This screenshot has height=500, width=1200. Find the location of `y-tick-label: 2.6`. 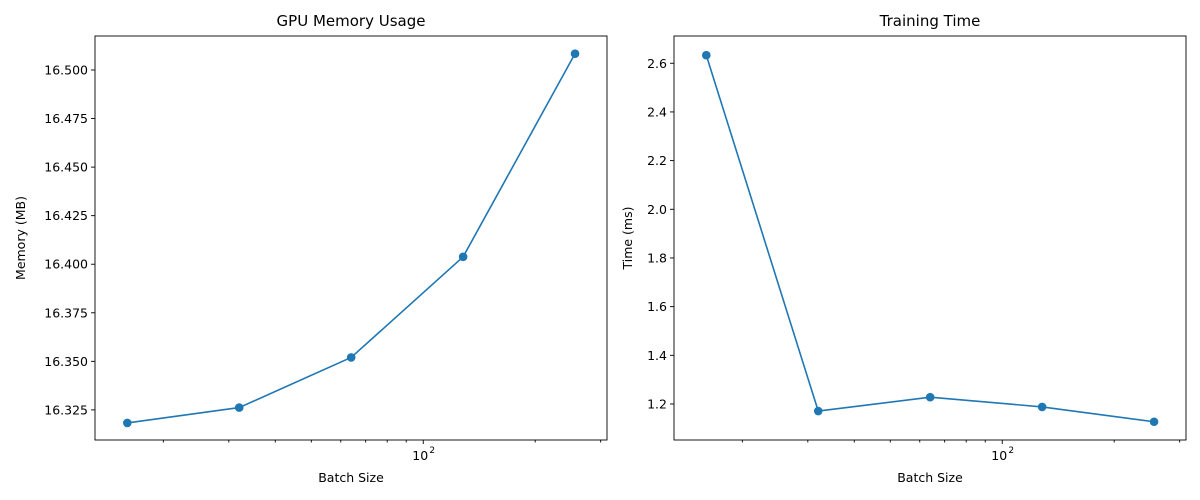

y-tick-label: 2.6 is located at coordinates (657, 63).